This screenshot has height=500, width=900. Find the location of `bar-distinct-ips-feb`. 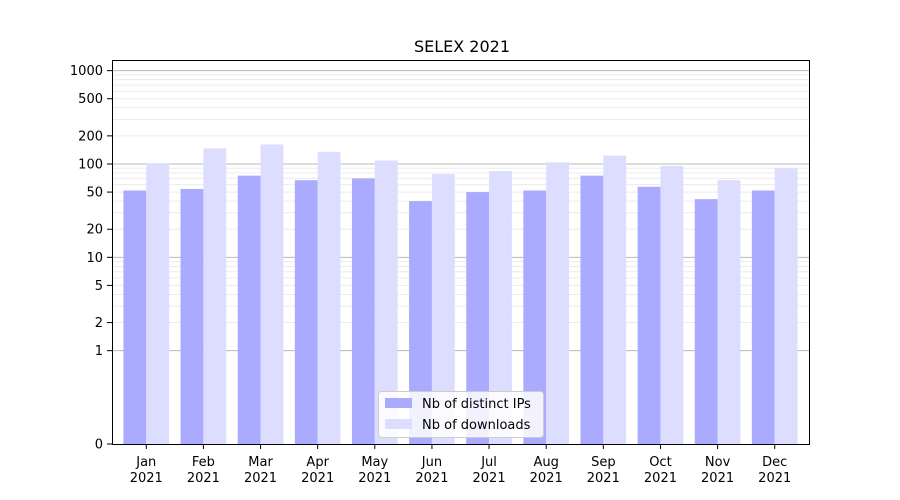

bar-distinct-ips-feb is located at coordinates (192, 316).